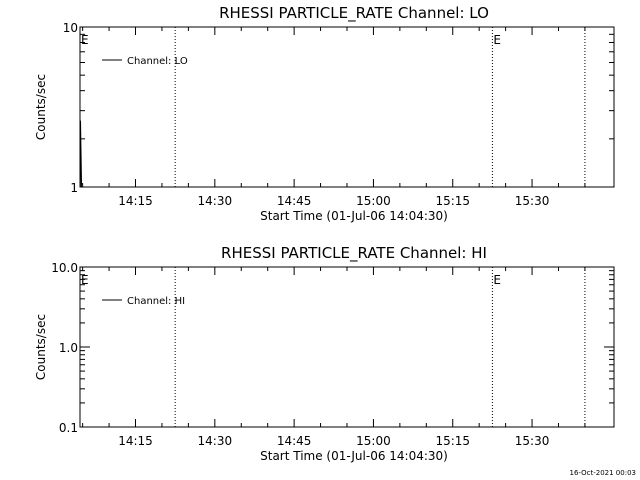 The image size is (640, 480). I want to click on legend-entry: Channel: HI, so click(156, 301).